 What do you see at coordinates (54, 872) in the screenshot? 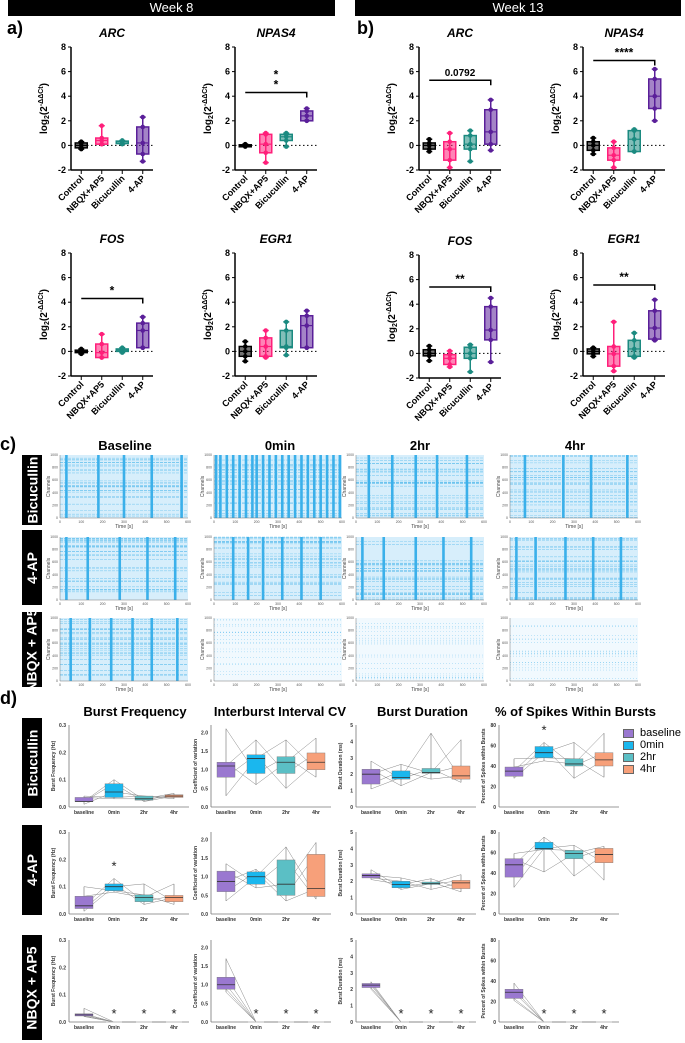
I see `y-axis-label: Burst Frequency (Hz)` at bounding box center [54, 872].